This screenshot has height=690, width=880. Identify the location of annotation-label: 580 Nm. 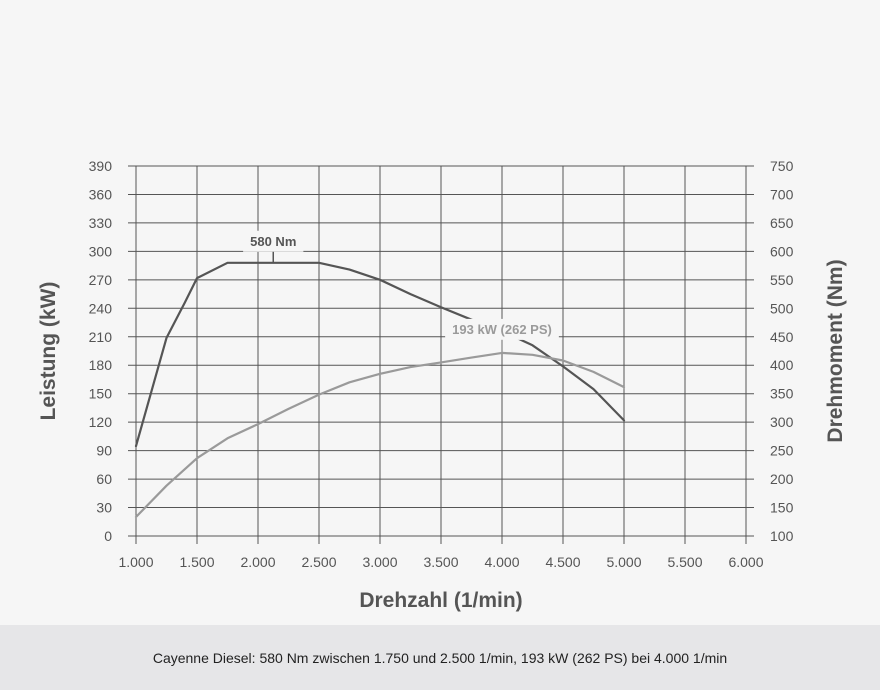
(273, 241).